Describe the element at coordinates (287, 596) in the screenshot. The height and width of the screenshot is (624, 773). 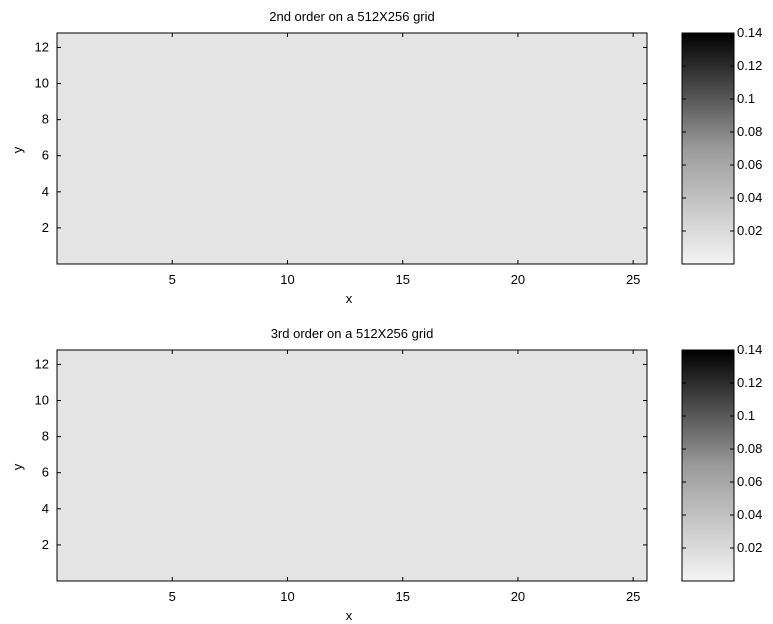
I see `panel-2-x-tick-label-2: 10` at that location.